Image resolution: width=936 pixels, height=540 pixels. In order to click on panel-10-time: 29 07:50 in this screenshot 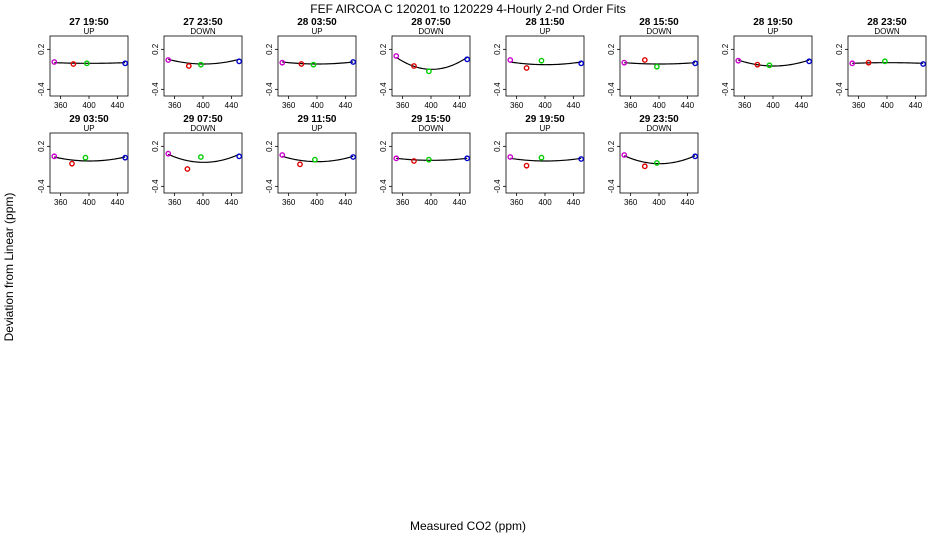, I will do `click(203, 119)`.